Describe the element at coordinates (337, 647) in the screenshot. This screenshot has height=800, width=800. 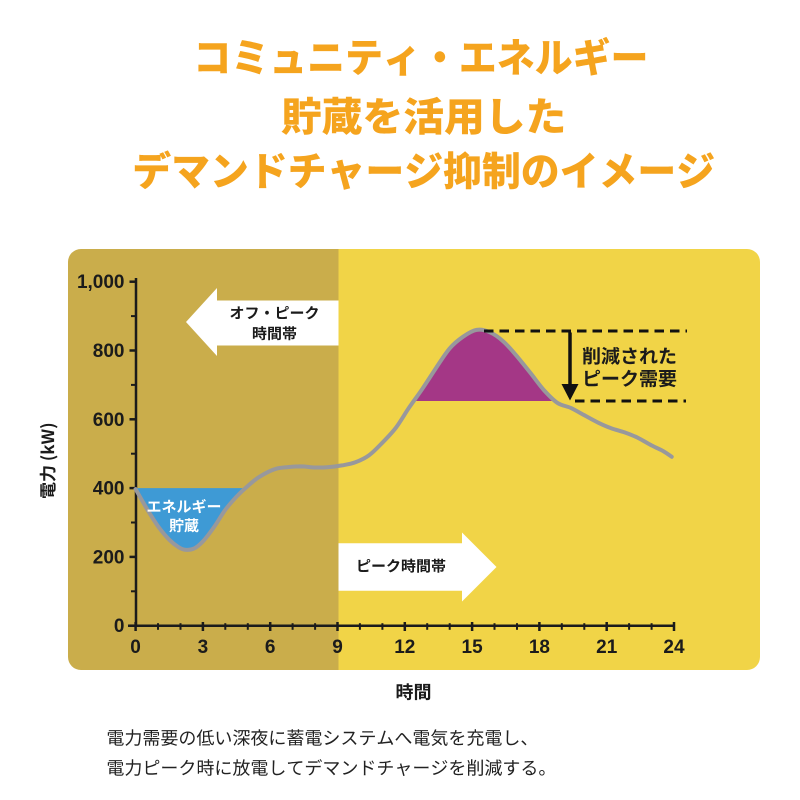
I see `svg-text: 9` at that location.